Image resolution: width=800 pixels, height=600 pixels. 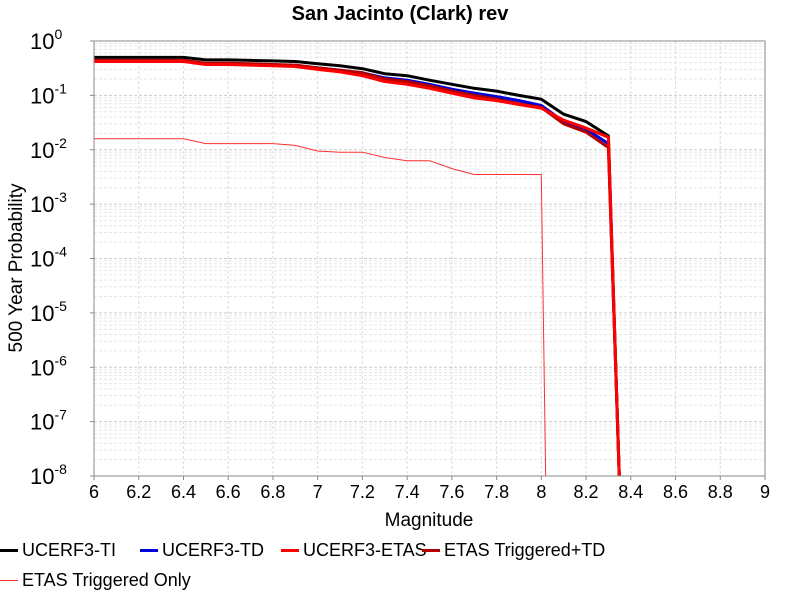 I want to click on legend-item: UCERF3-TI, so click(x=58, y=550).